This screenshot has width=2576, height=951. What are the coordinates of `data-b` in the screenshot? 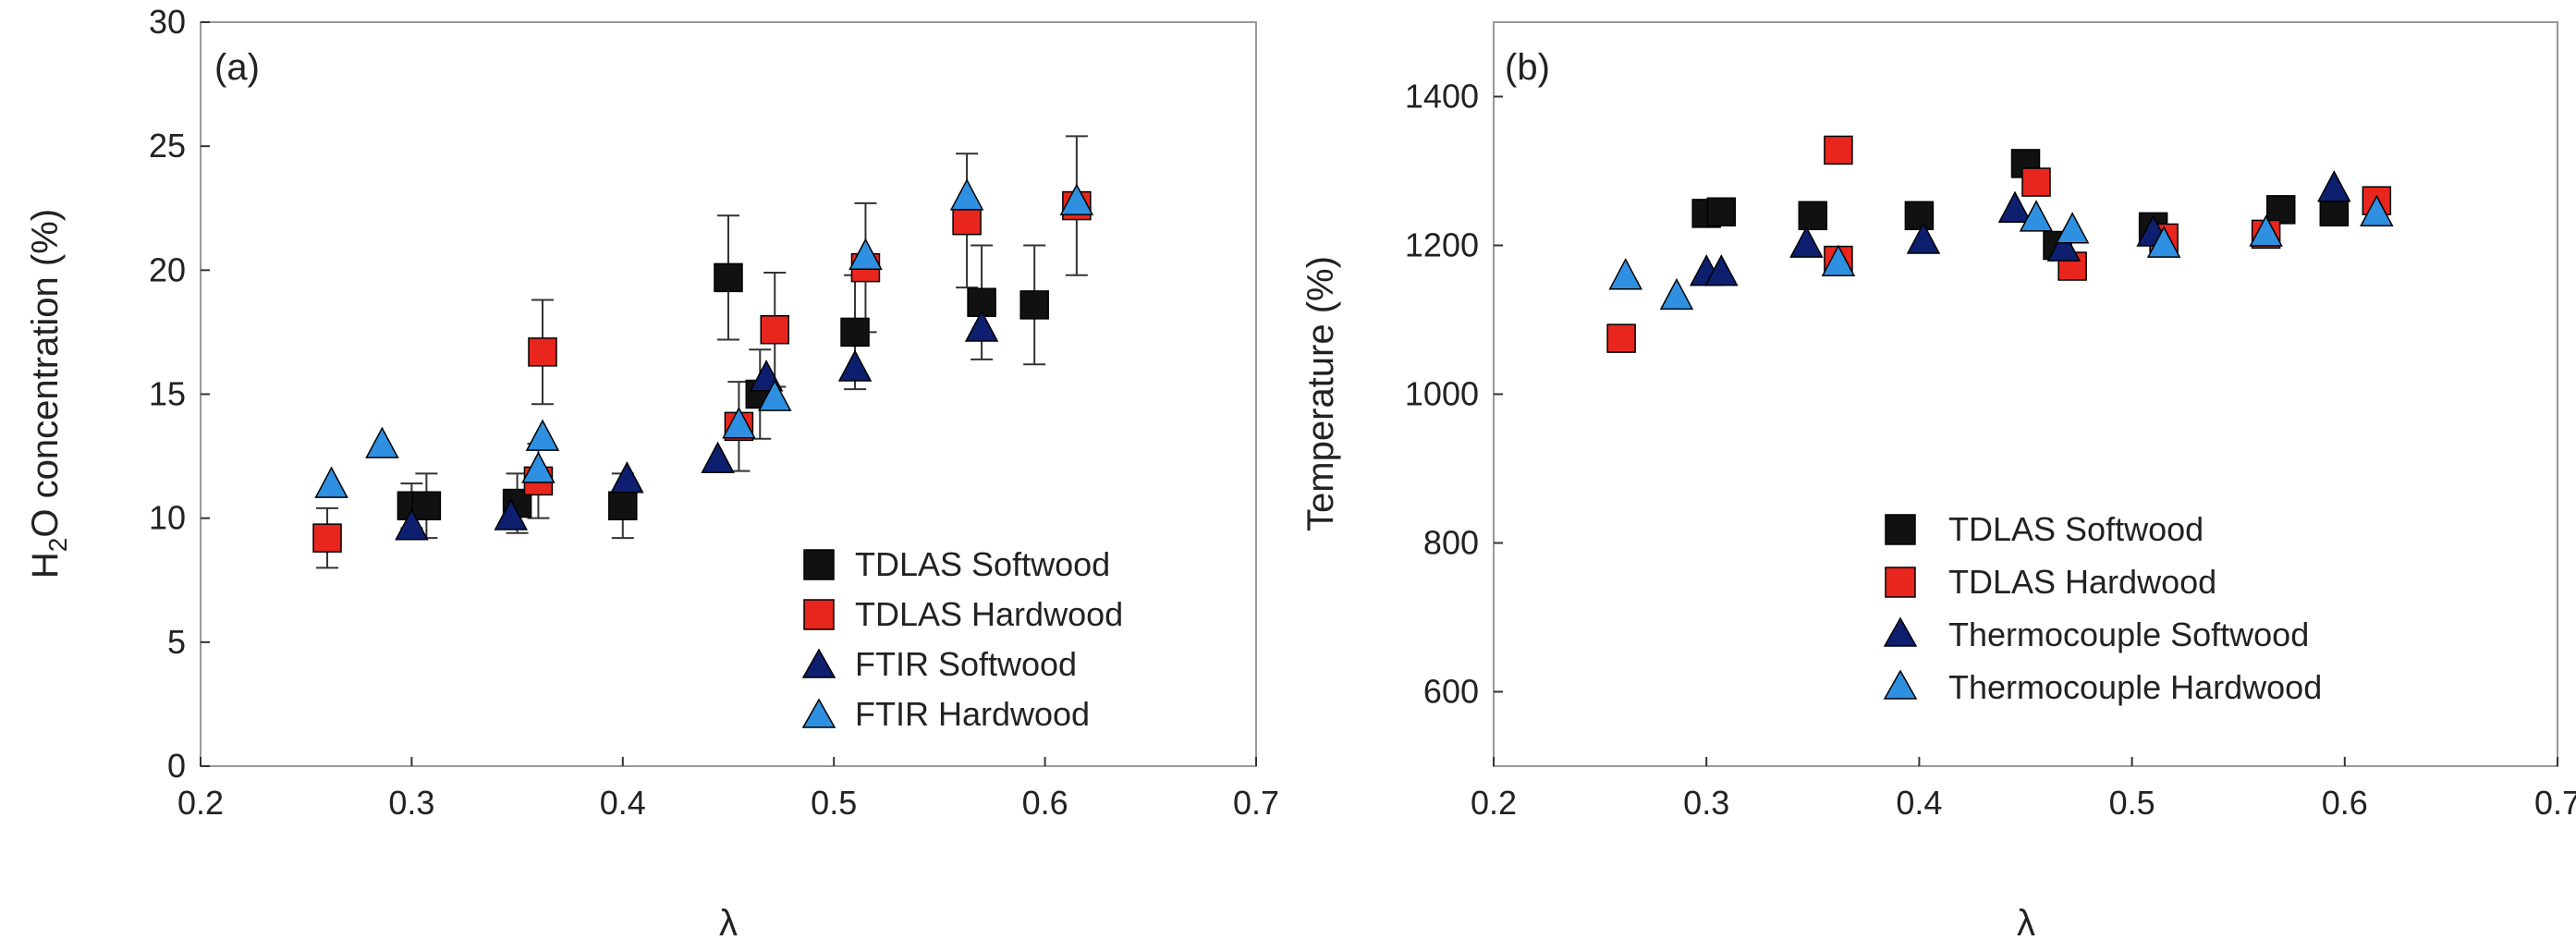 It's located at (2000, 244).